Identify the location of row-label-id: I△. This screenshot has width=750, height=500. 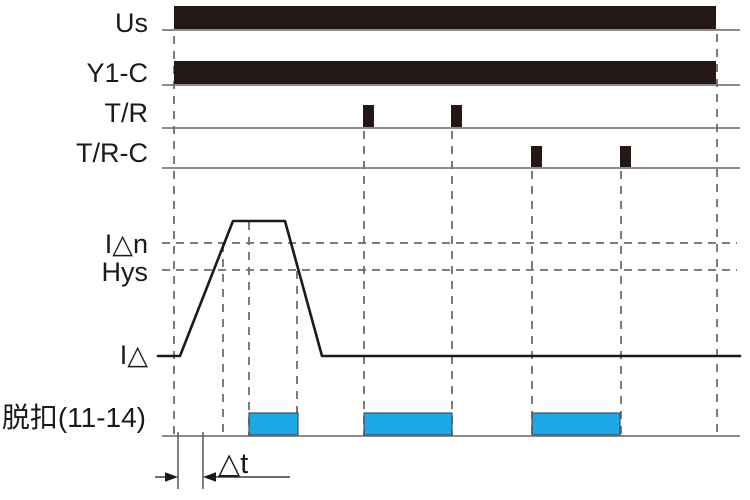
(134, 355).